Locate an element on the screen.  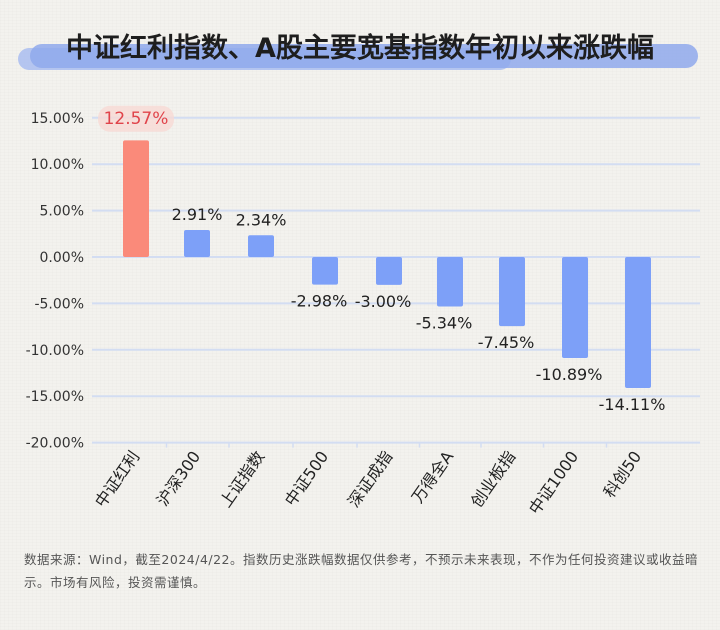
bar-中证500 is located at coordinates (325, 271).